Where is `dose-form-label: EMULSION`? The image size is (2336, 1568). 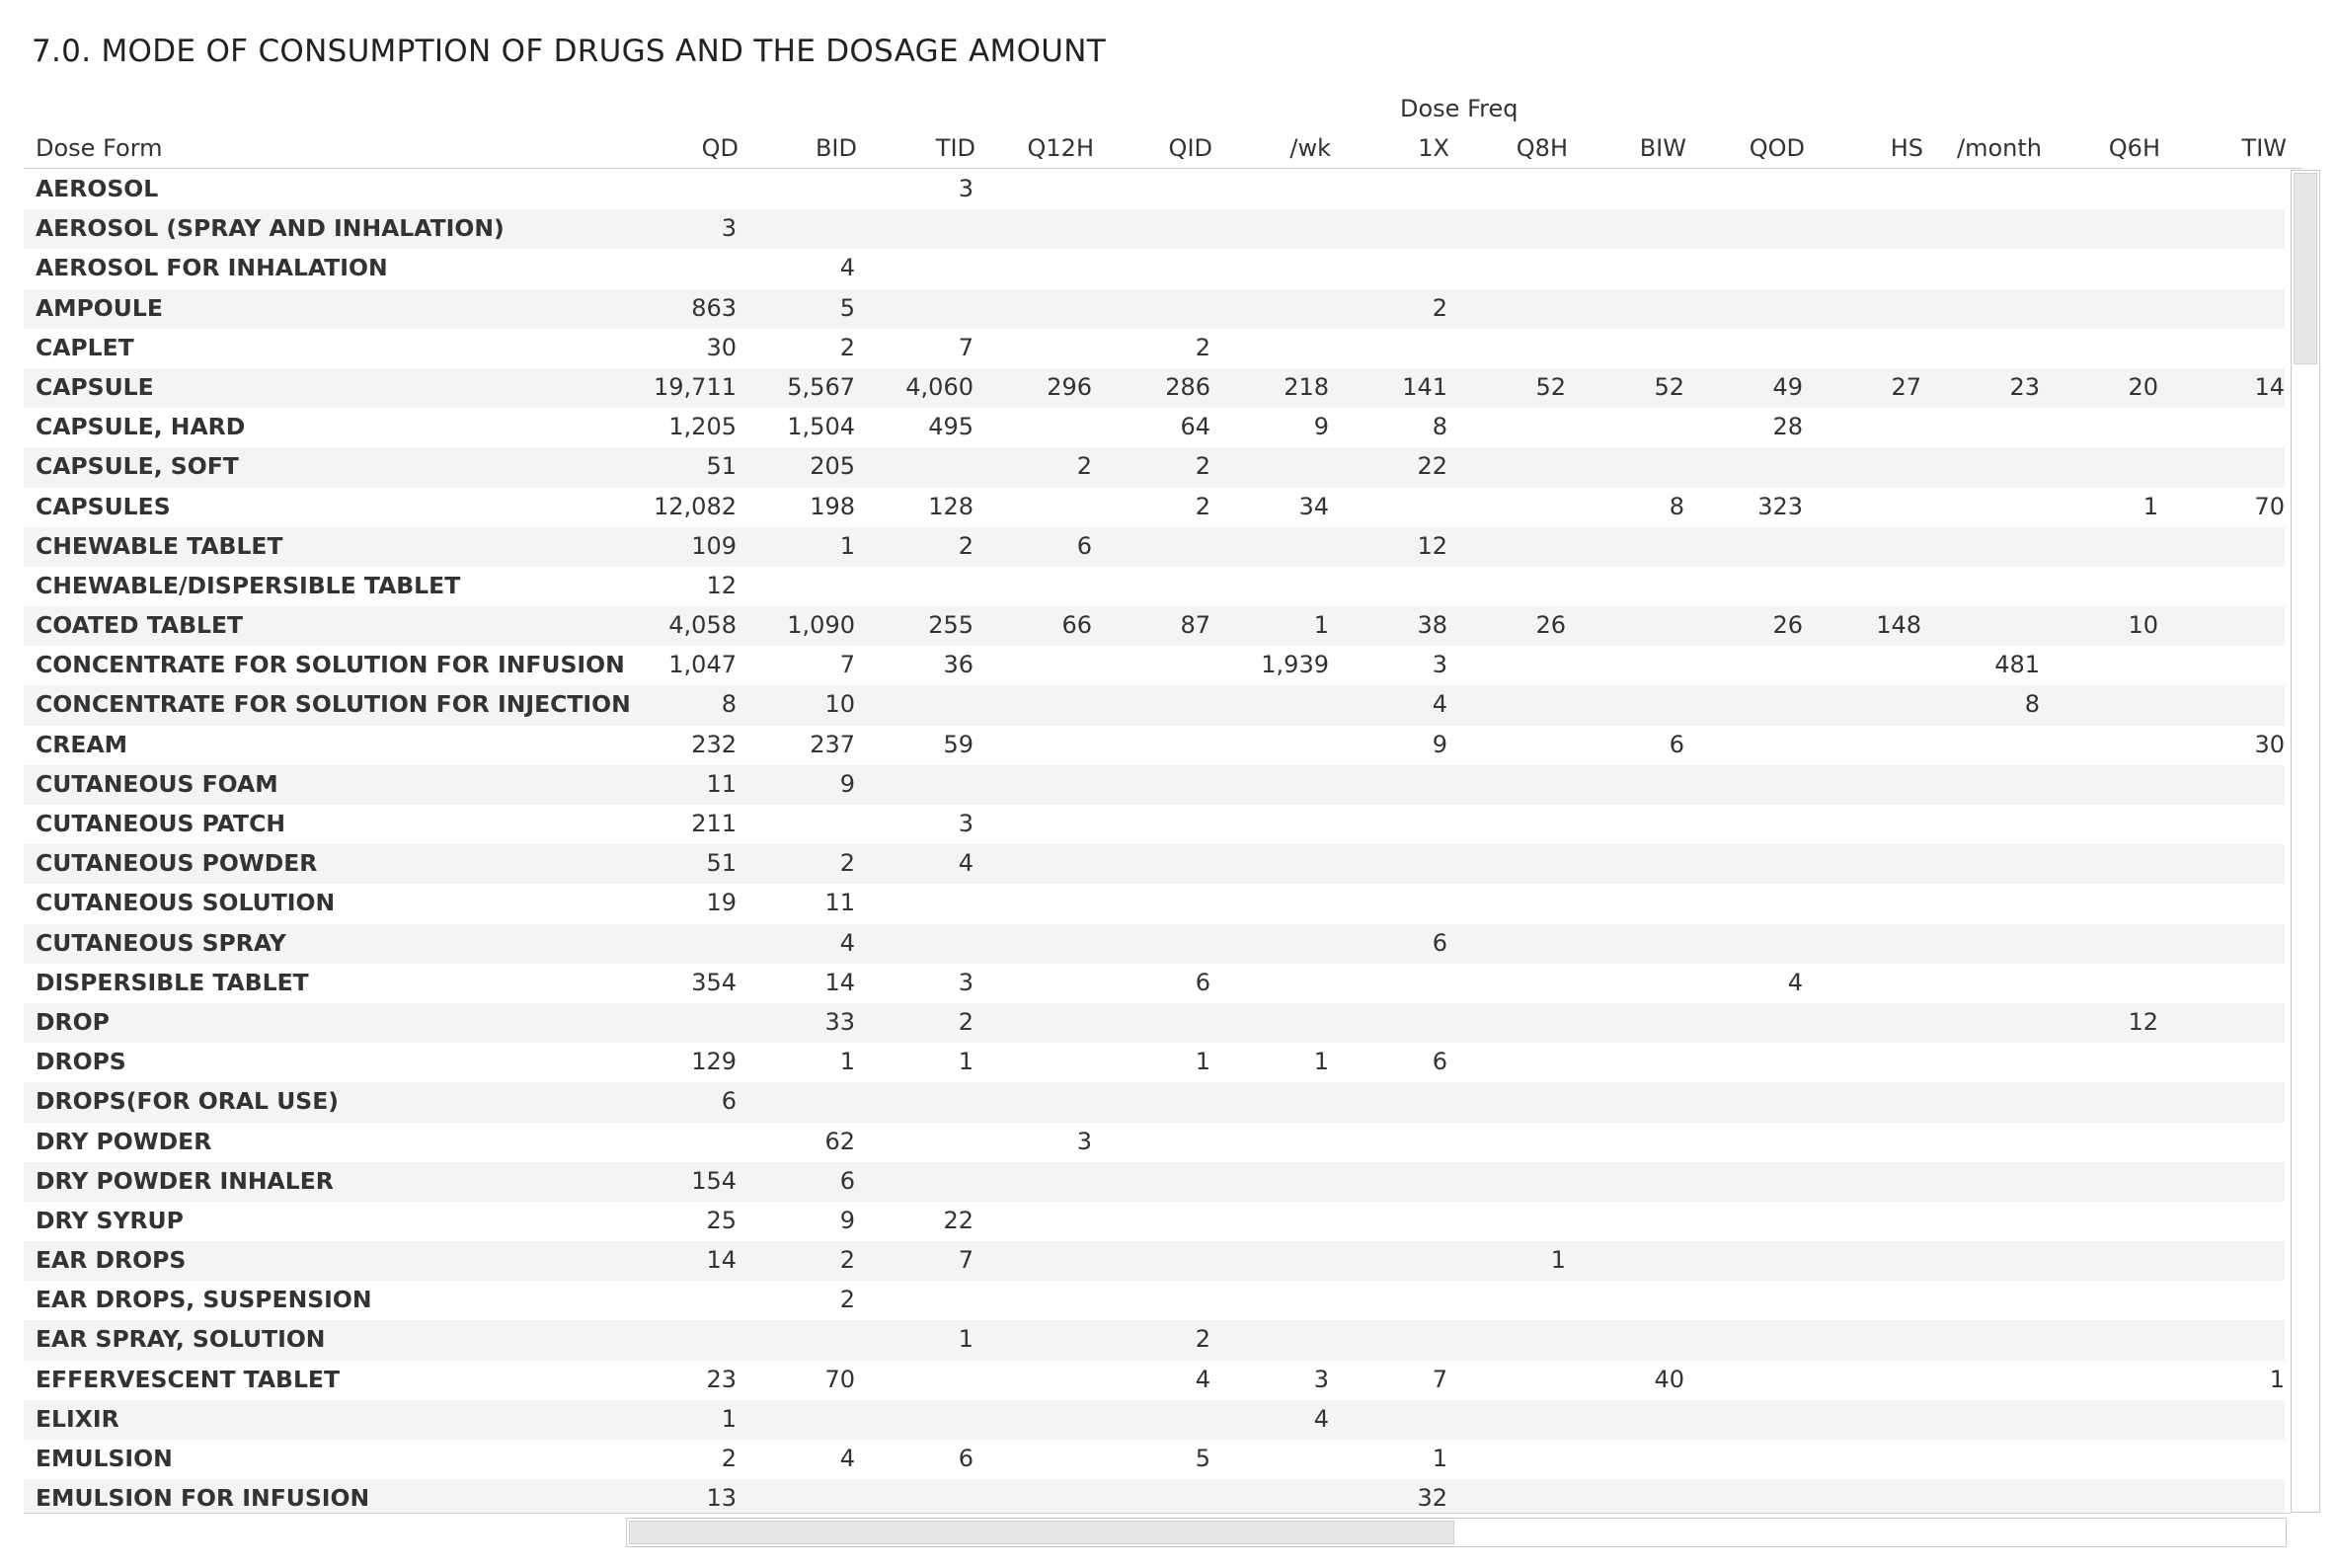
dose-form-label: EMULSION is located at coordinates (104, 1458).